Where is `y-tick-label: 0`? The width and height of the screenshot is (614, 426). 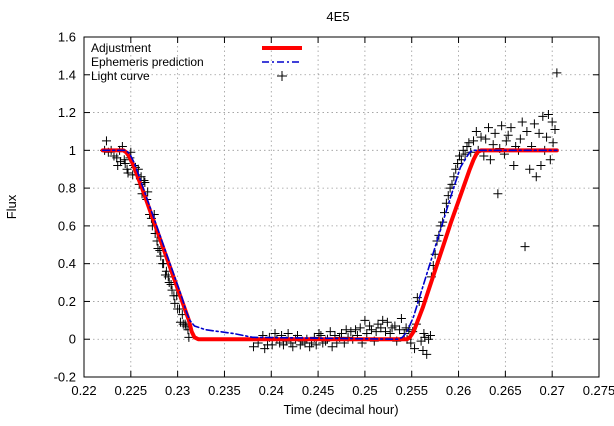 y-tick-label: 0 is located at coordinates (72, 339).